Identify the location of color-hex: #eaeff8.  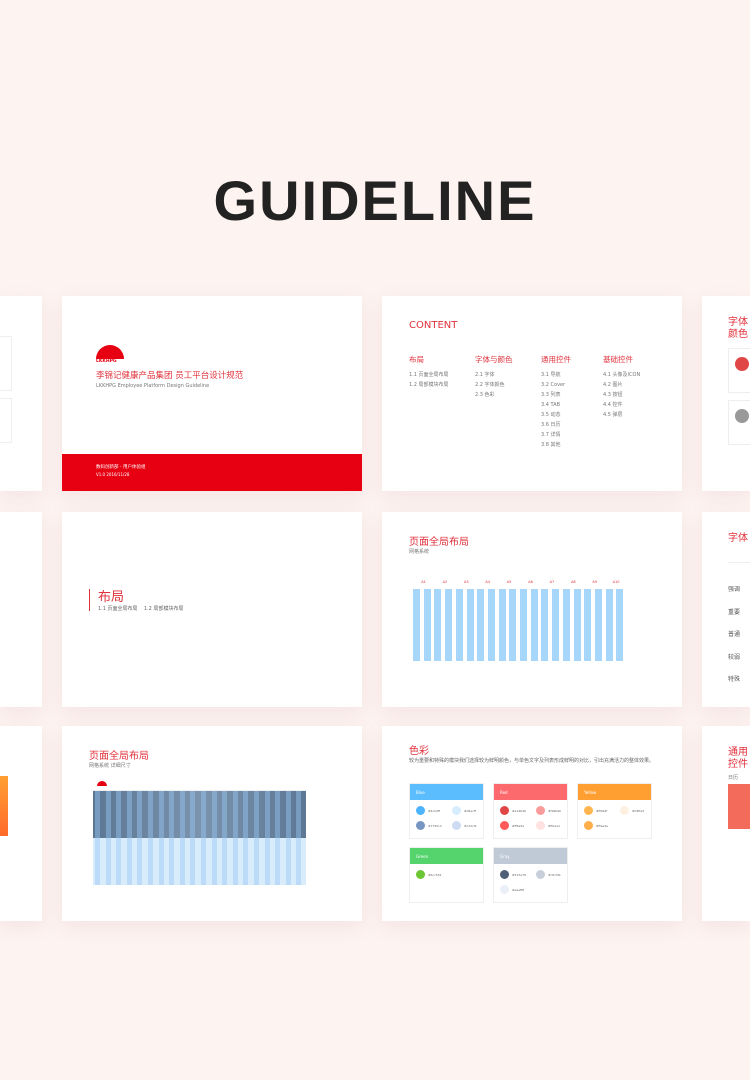
(518, 890).